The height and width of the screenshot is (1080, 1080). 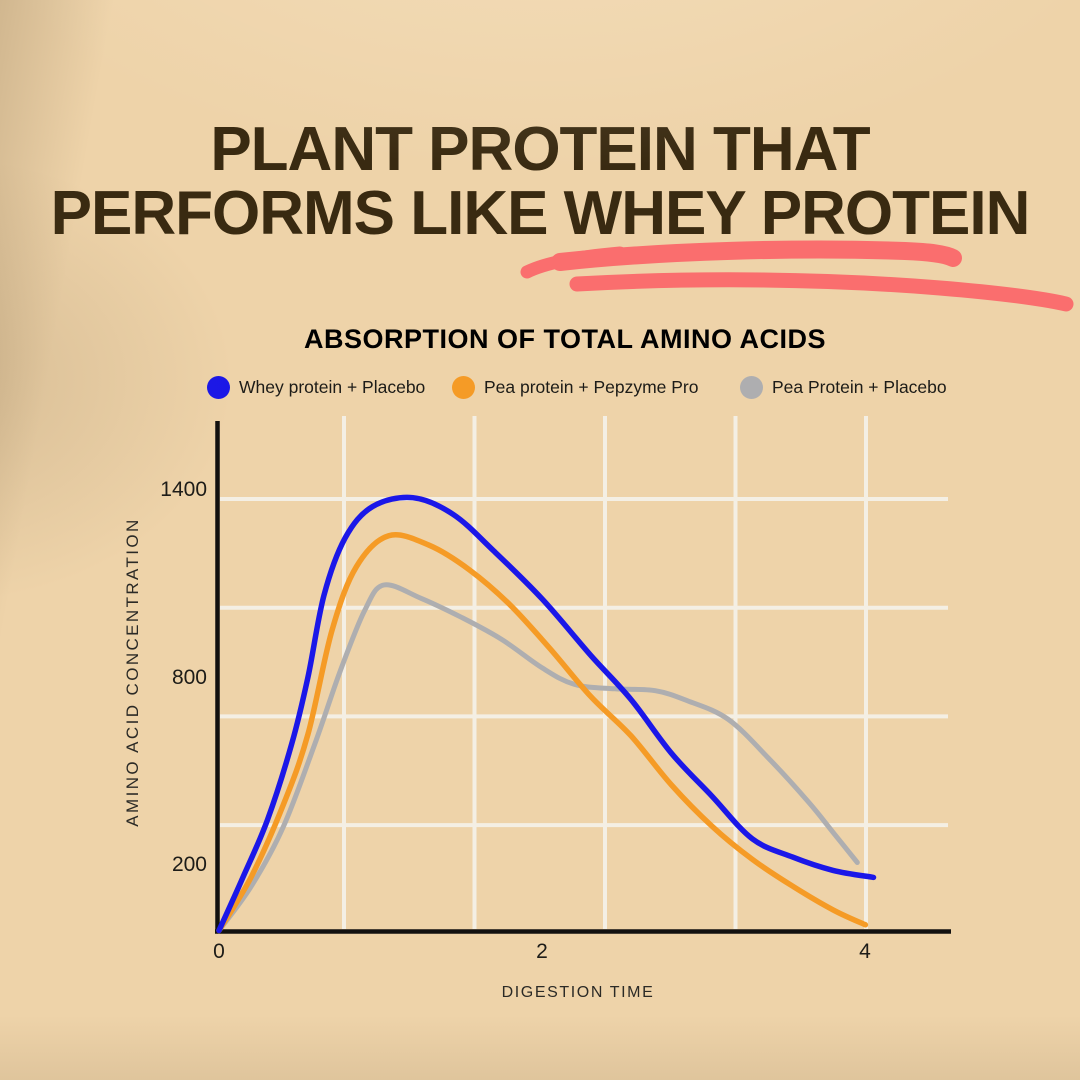 I want to click on y-tick-800: 800, so click(x=189, y=677).